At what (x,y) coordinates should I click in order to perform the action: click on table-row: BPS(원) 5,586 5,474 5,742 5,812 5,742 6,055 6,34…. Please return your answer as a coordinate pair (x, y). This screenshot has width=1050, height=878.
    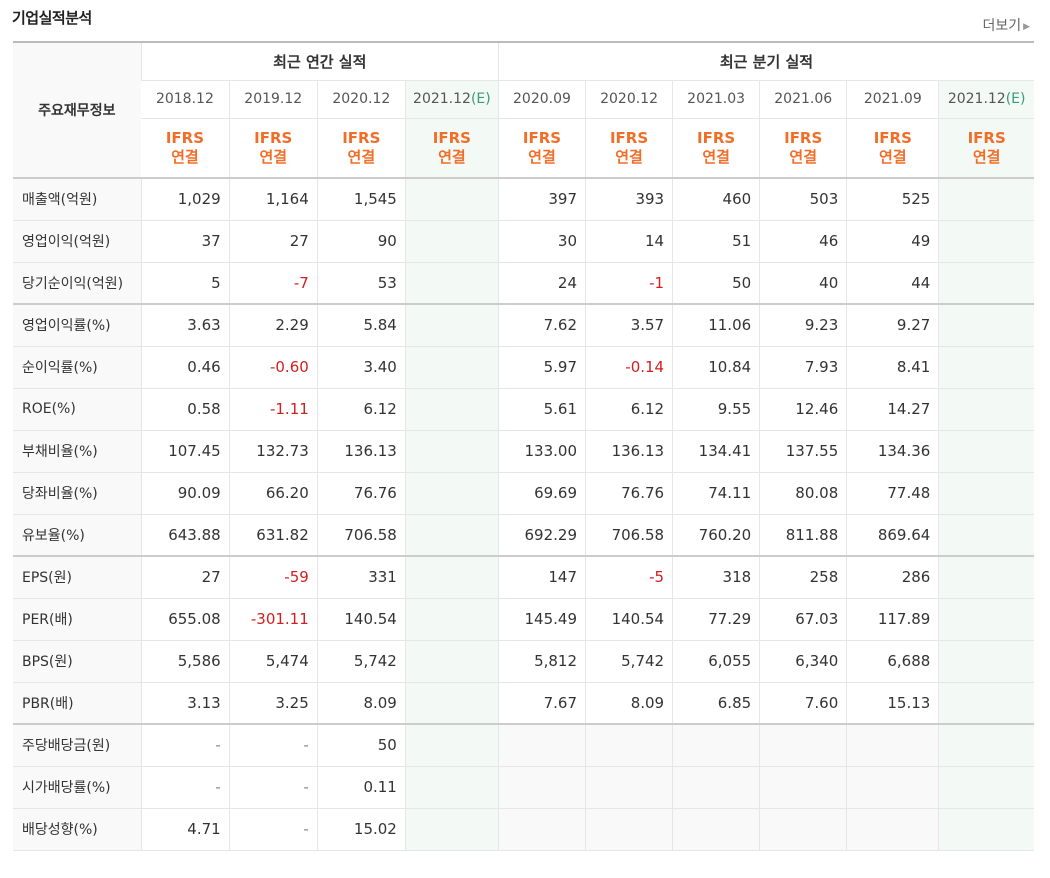
    Looking at the image, I should click on (523, 661).